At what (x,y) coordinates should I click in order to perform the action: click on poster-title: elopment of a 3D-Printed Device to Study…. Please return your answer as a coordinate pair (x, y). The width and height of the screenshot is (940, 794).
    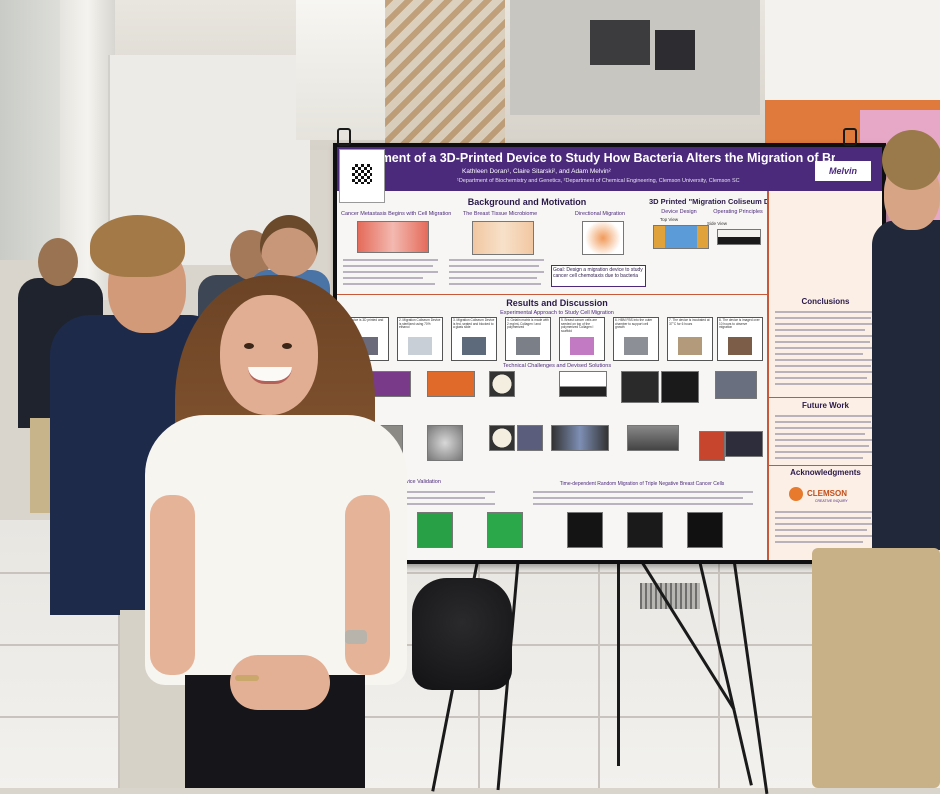
    Looking at the image, I should click on (595, 158).